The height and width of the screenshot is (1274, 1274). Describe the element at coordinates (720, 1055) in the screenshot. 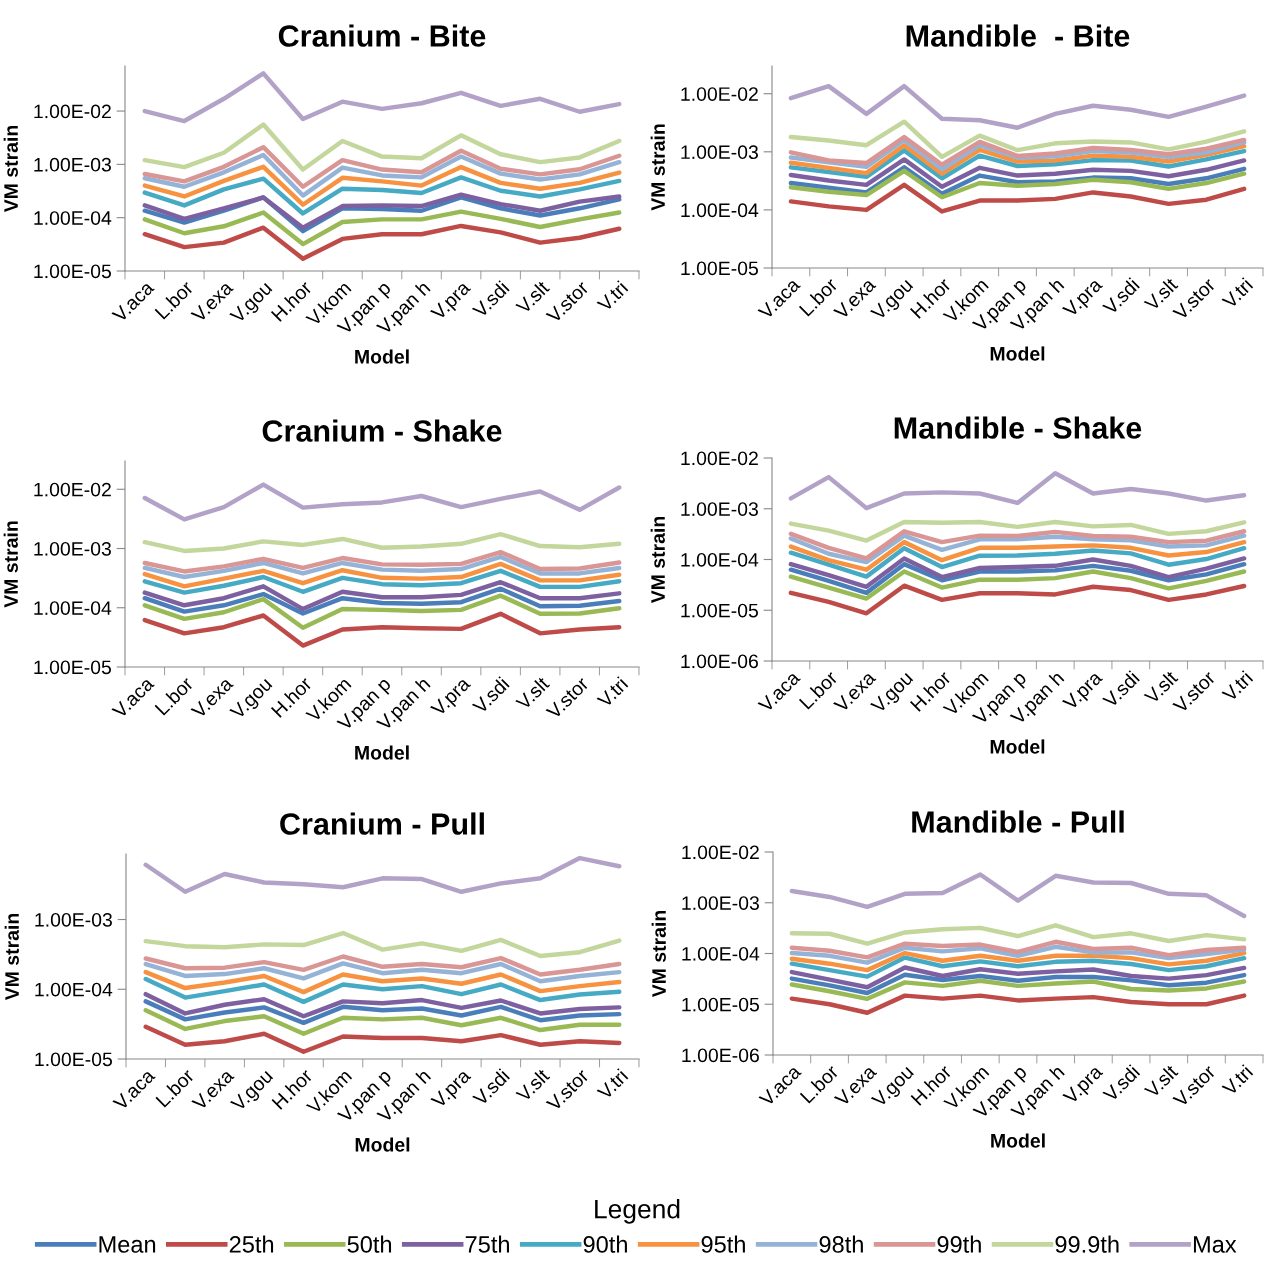

I see `y-tick-label: 1.00E-06` at that location.